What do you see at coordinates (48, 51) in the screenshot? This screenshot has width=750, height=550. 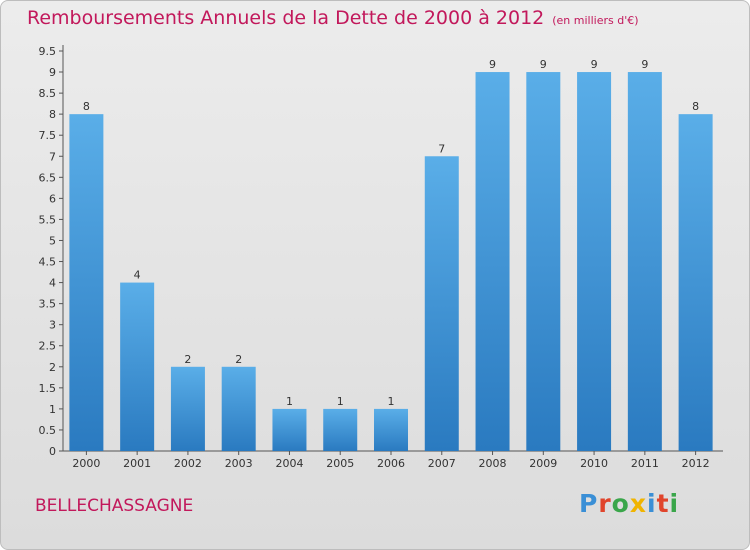 I see `y-tick-label-19: 9.5` at bounding box center [48, 51].